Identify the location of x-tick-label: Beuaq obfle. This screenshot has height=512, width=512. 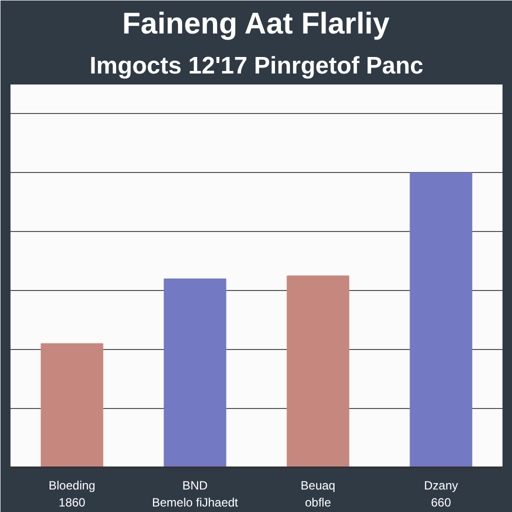
(318, 494).